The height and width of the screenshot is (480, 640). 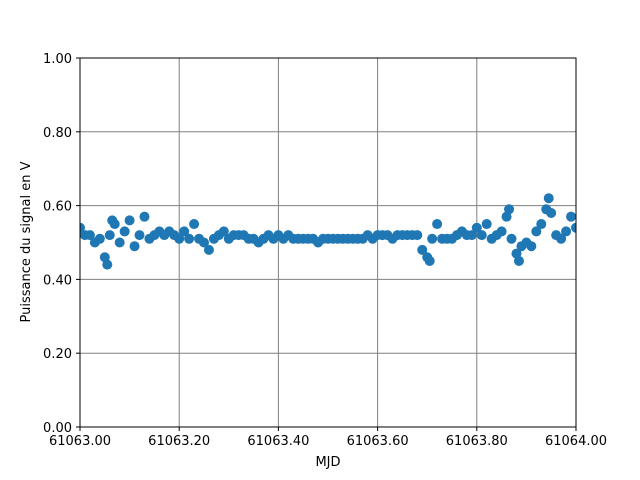 I want to click on y-tick-label: 0.40, so click(x=57, y=280).